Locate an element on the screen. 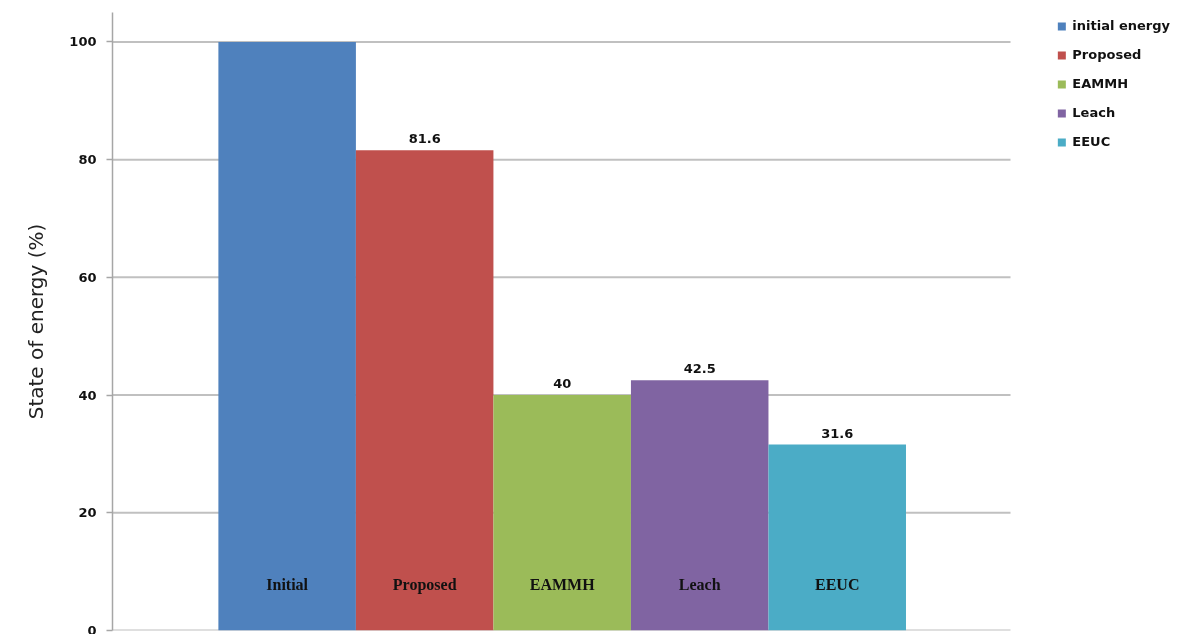 Image resolution: width=1184 pixels, height=642 pixels. legend-label: EEUC is located at coordinates (1091, 141).